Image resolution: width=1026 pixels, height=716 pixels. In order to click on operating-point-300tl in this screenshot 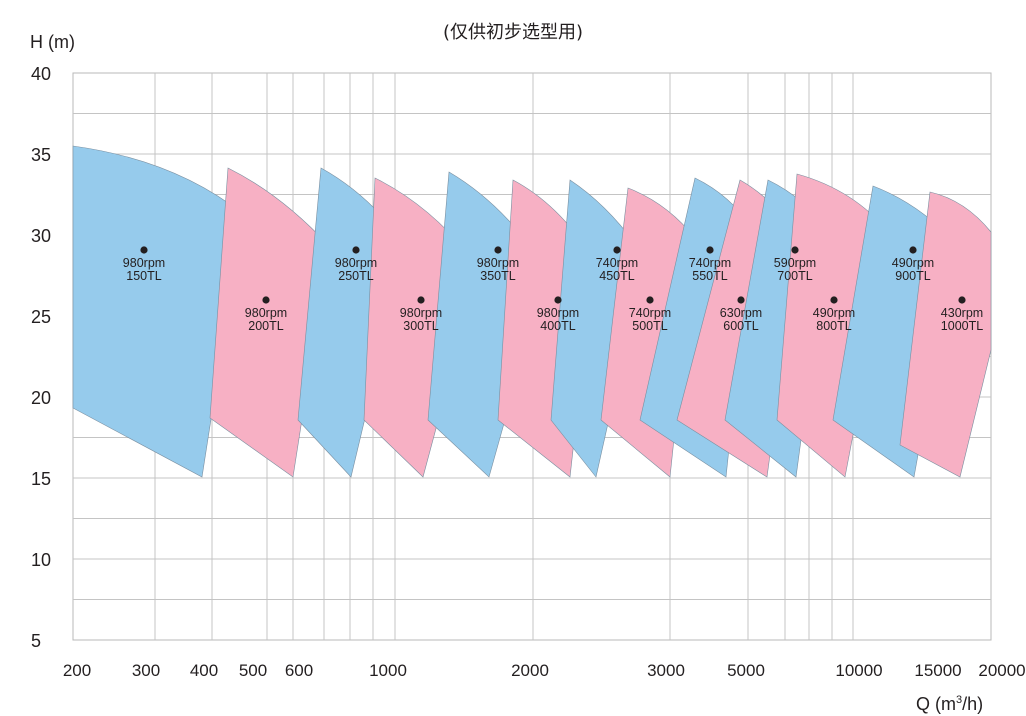, I will do `click(421, 300)`.